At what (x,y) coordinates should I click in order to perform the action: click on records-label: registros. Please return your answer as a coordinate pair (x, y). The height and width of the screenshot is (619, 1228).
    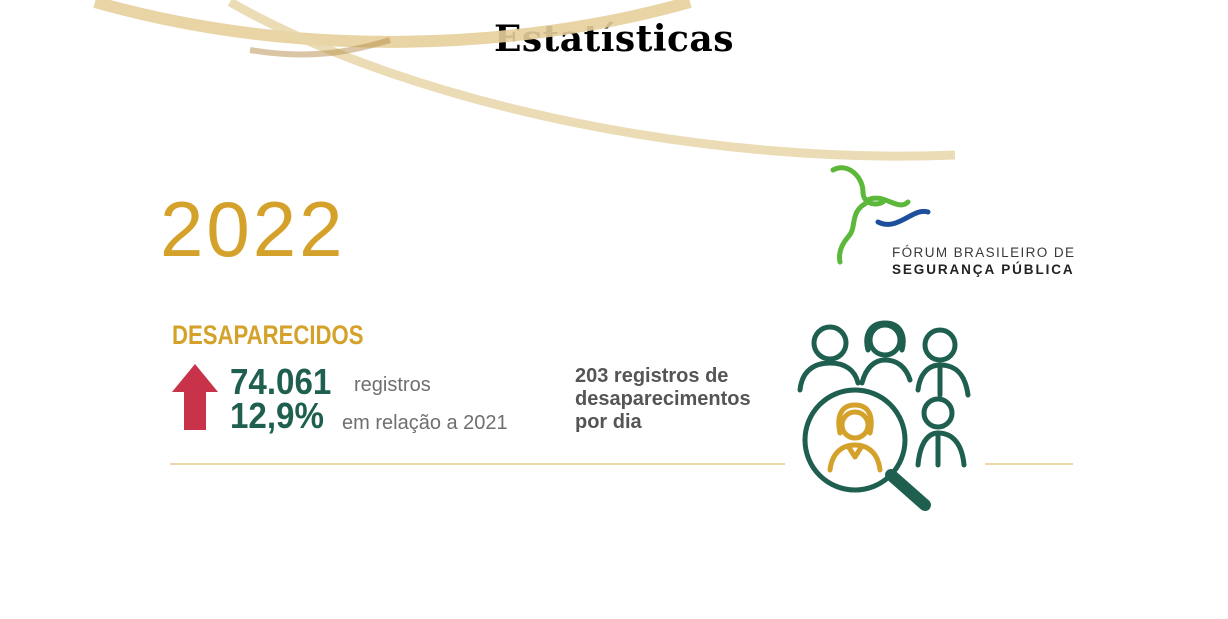
    Looking at the image, I should click on (392, 385).